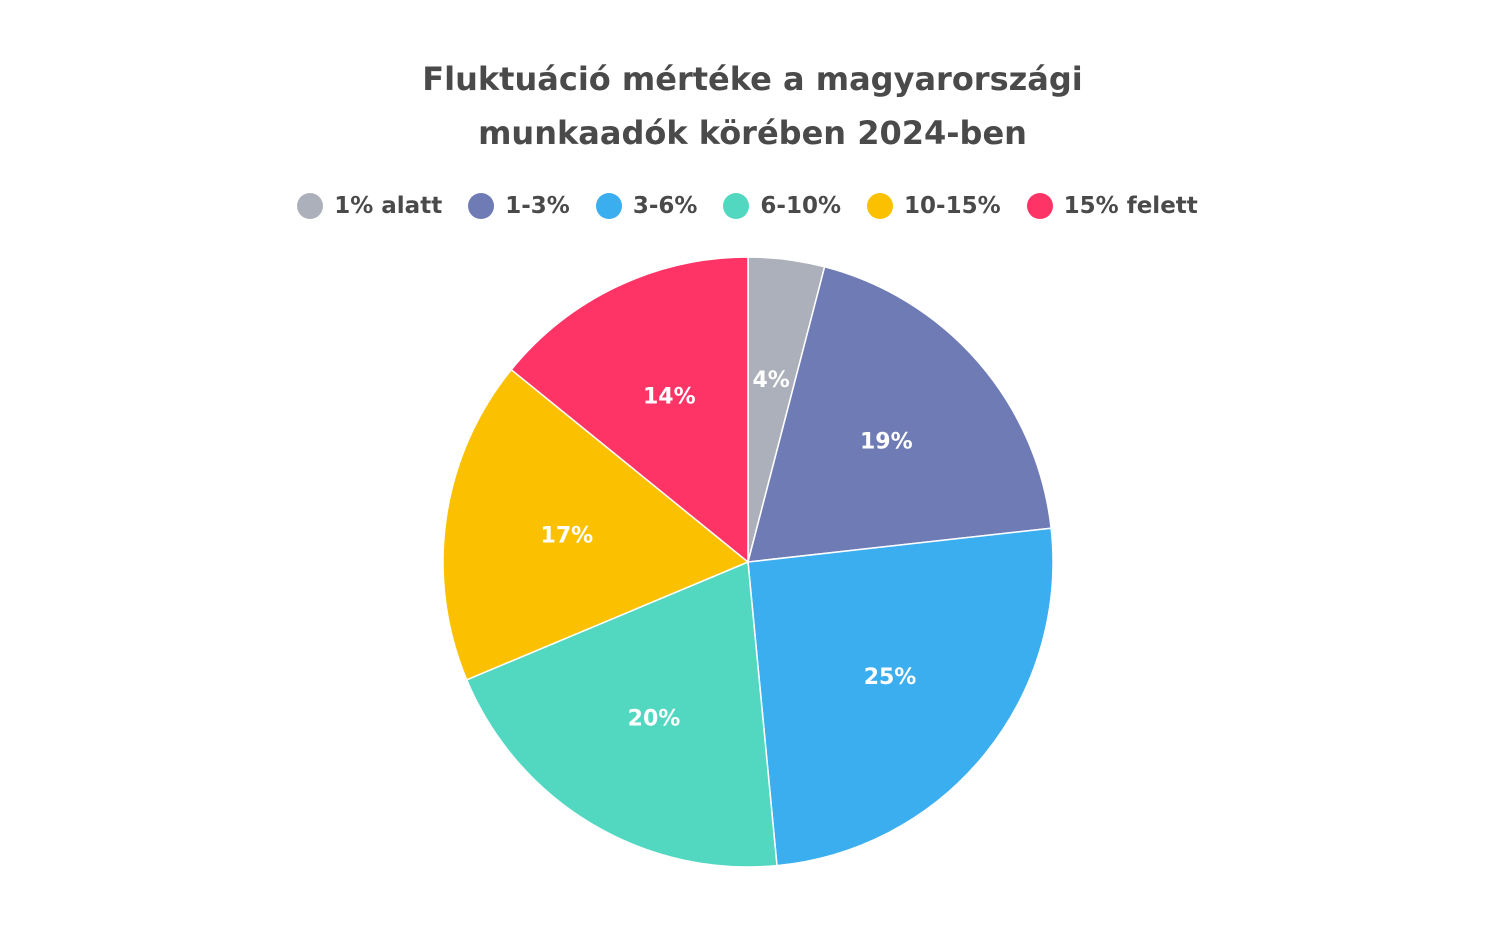  I want to click on chart-title-line-1: Fluktuáció mértéke a magyarországi, so click(752, 79).